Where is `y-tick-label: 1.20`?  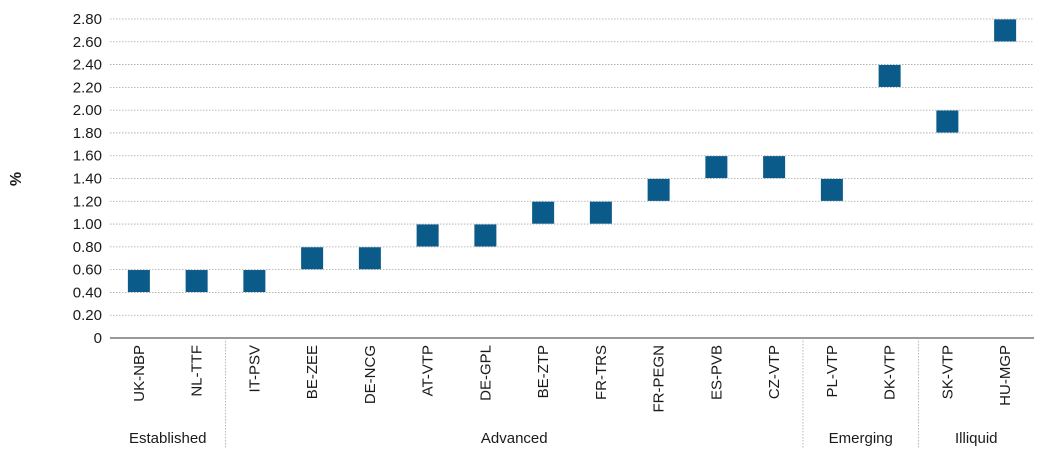
y-tick-label: 1.20 is located at coordinates (87, 201).